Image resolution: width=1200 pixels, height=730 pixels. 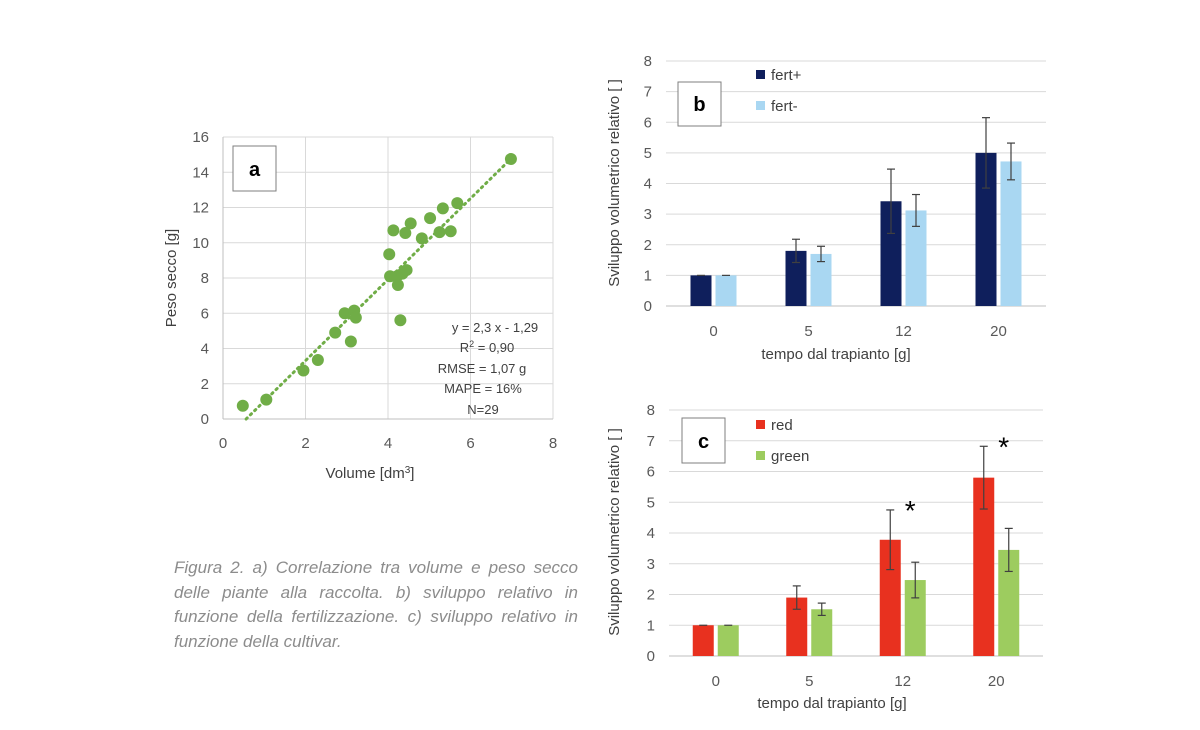 I want to click on y-tick-label-b: 0, so click(x=648, y=306).